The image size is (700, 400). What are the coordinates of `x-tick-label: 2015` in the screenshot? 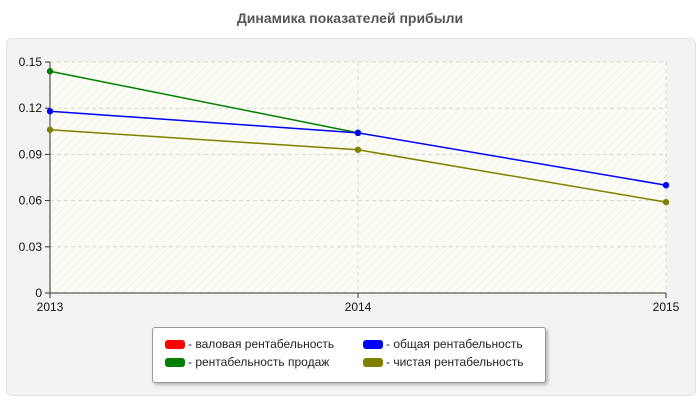 It's located at (666, 307).